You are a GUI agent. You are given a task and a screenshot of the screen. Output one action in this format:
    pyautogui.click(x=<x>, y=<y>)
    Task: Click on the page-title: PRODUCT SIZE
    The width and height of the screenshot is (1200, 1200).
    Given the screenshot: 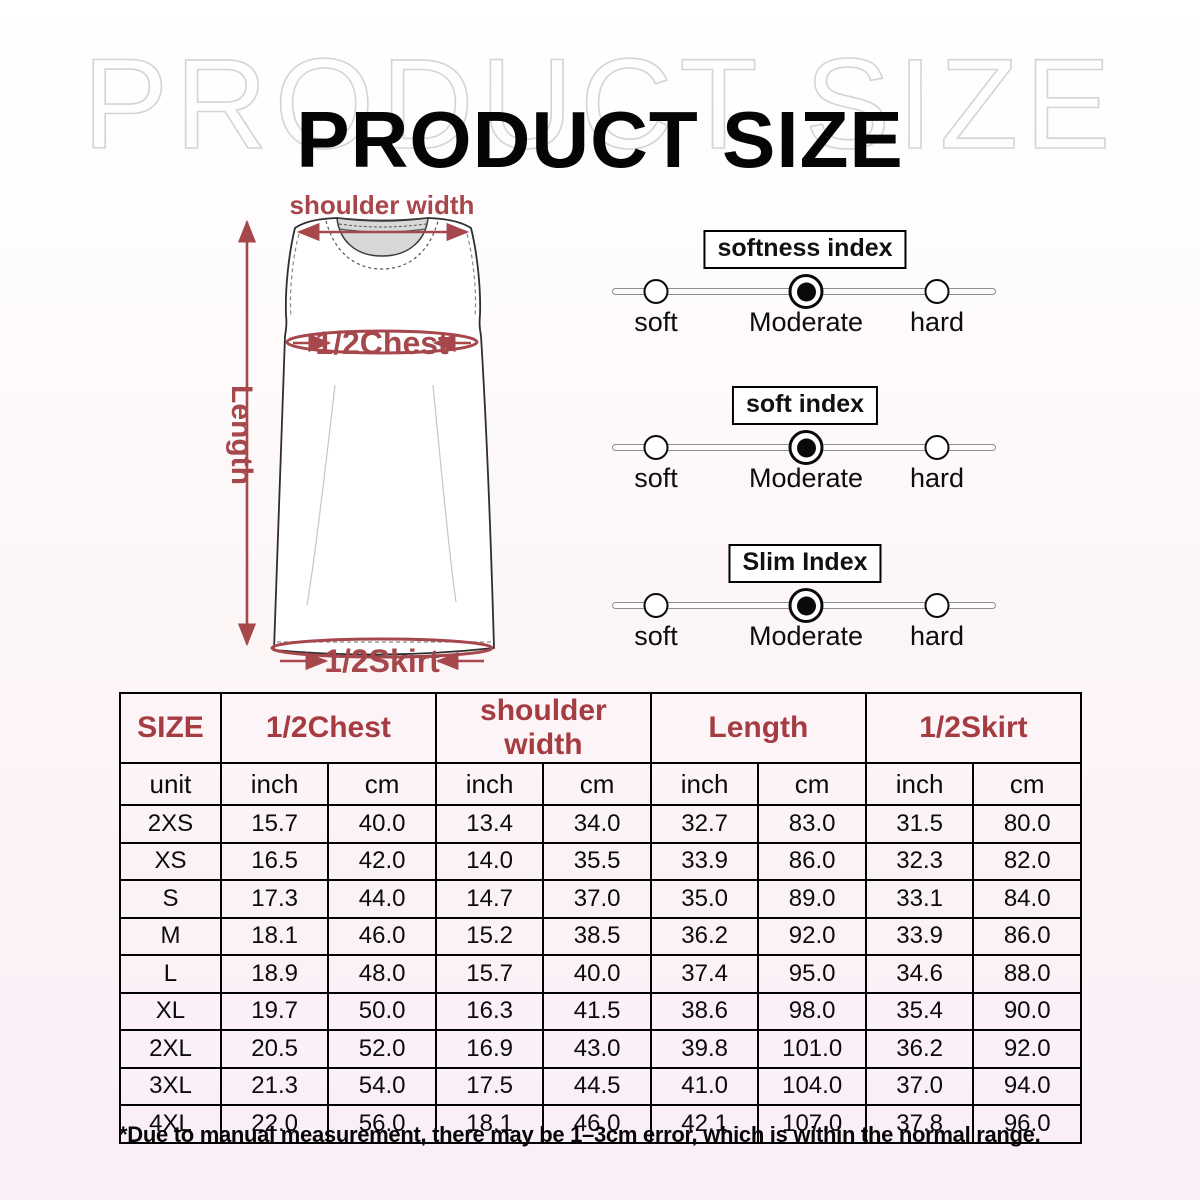 What is the action you would take?
    pyautogui.click(x=600, y=139)
    